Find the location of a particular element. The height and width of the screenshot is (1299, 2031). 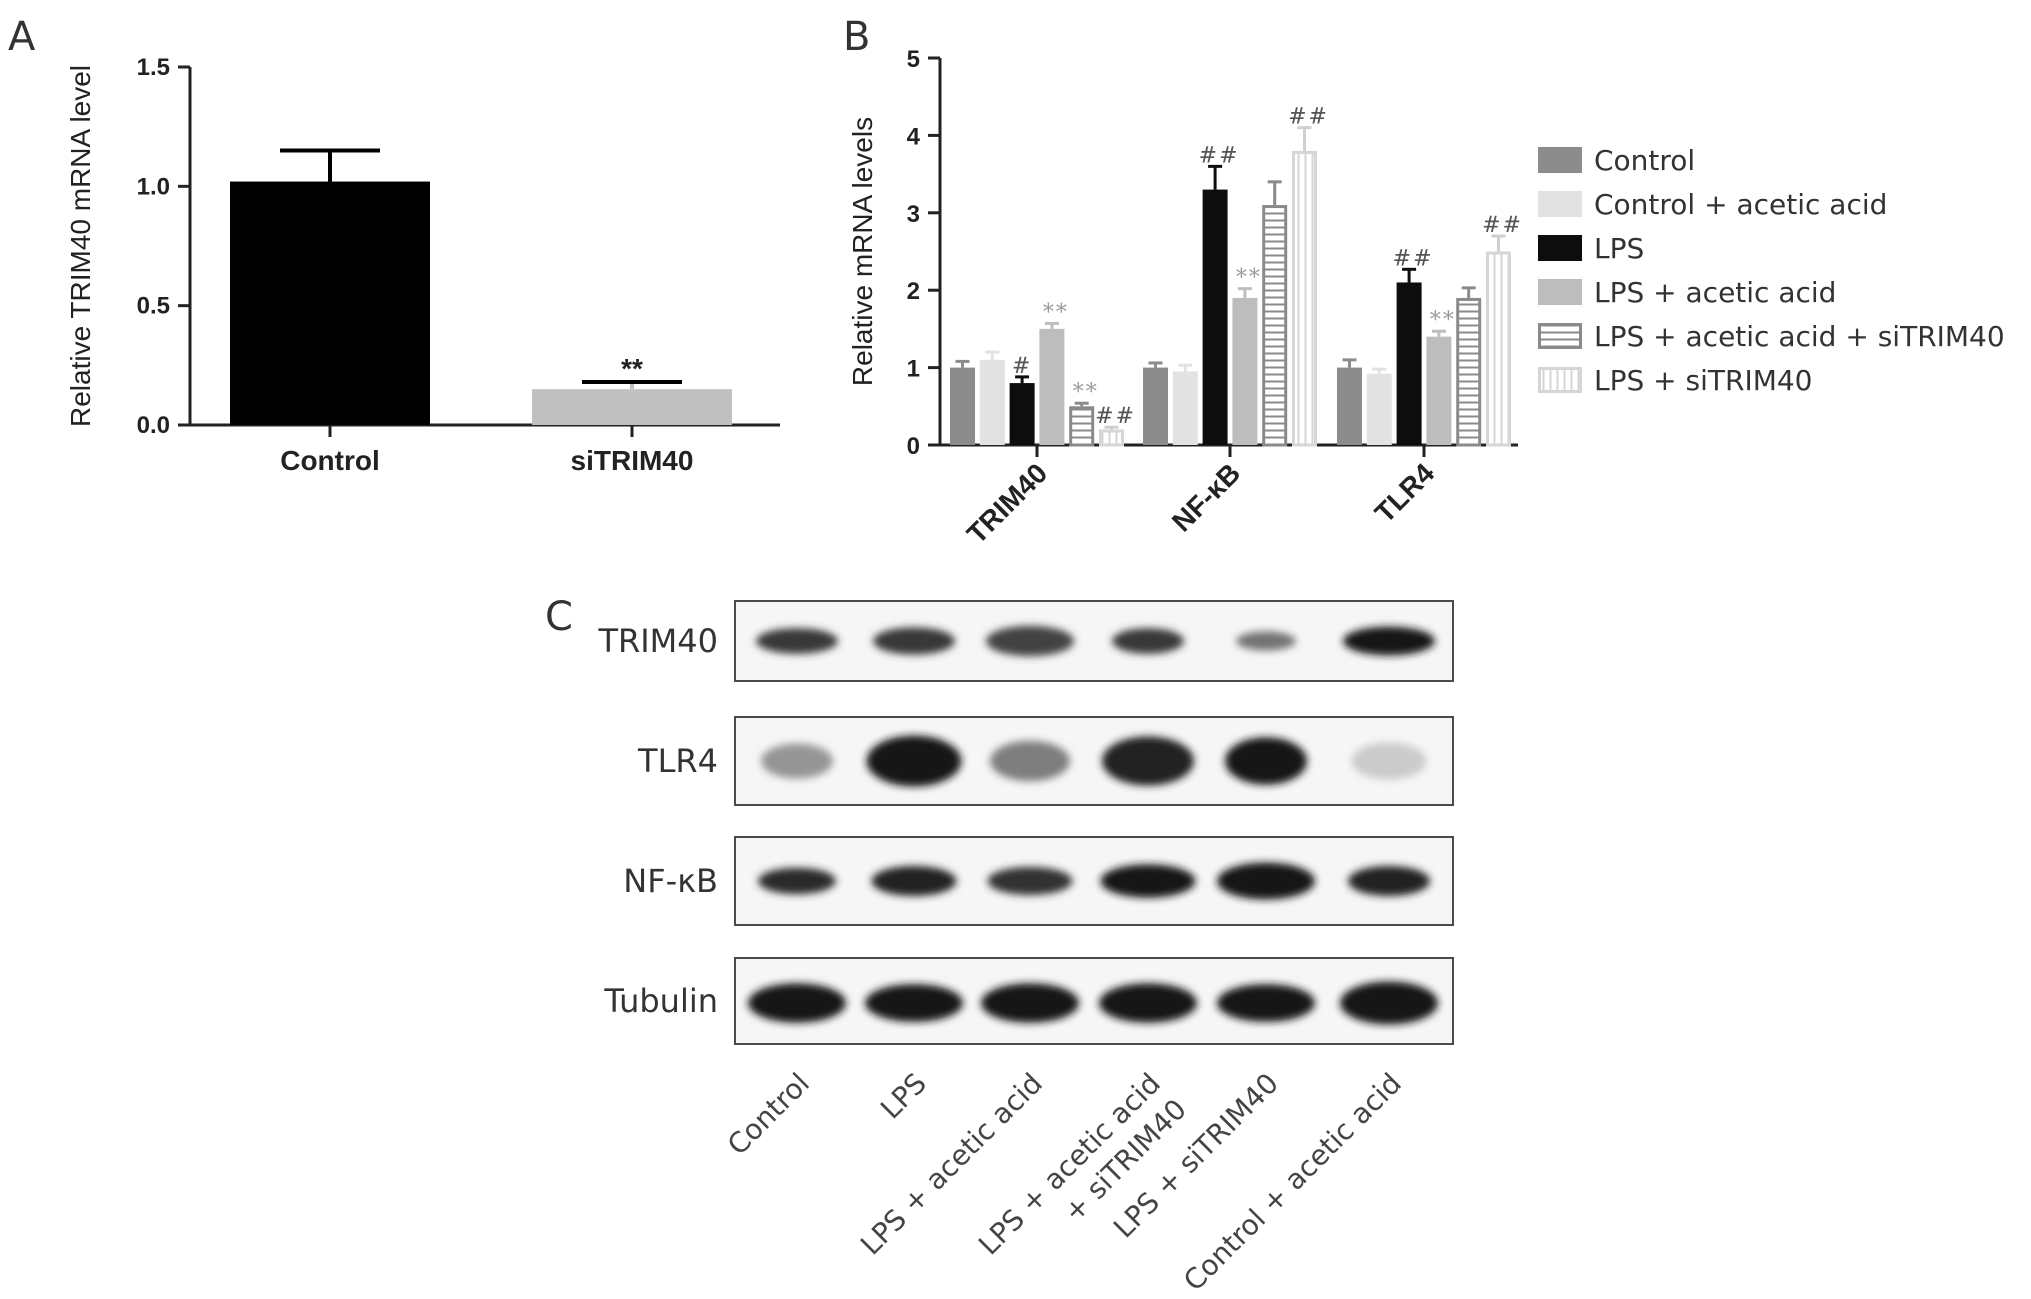

chart-a-category-label: Control is located at coordinates (330, 460).